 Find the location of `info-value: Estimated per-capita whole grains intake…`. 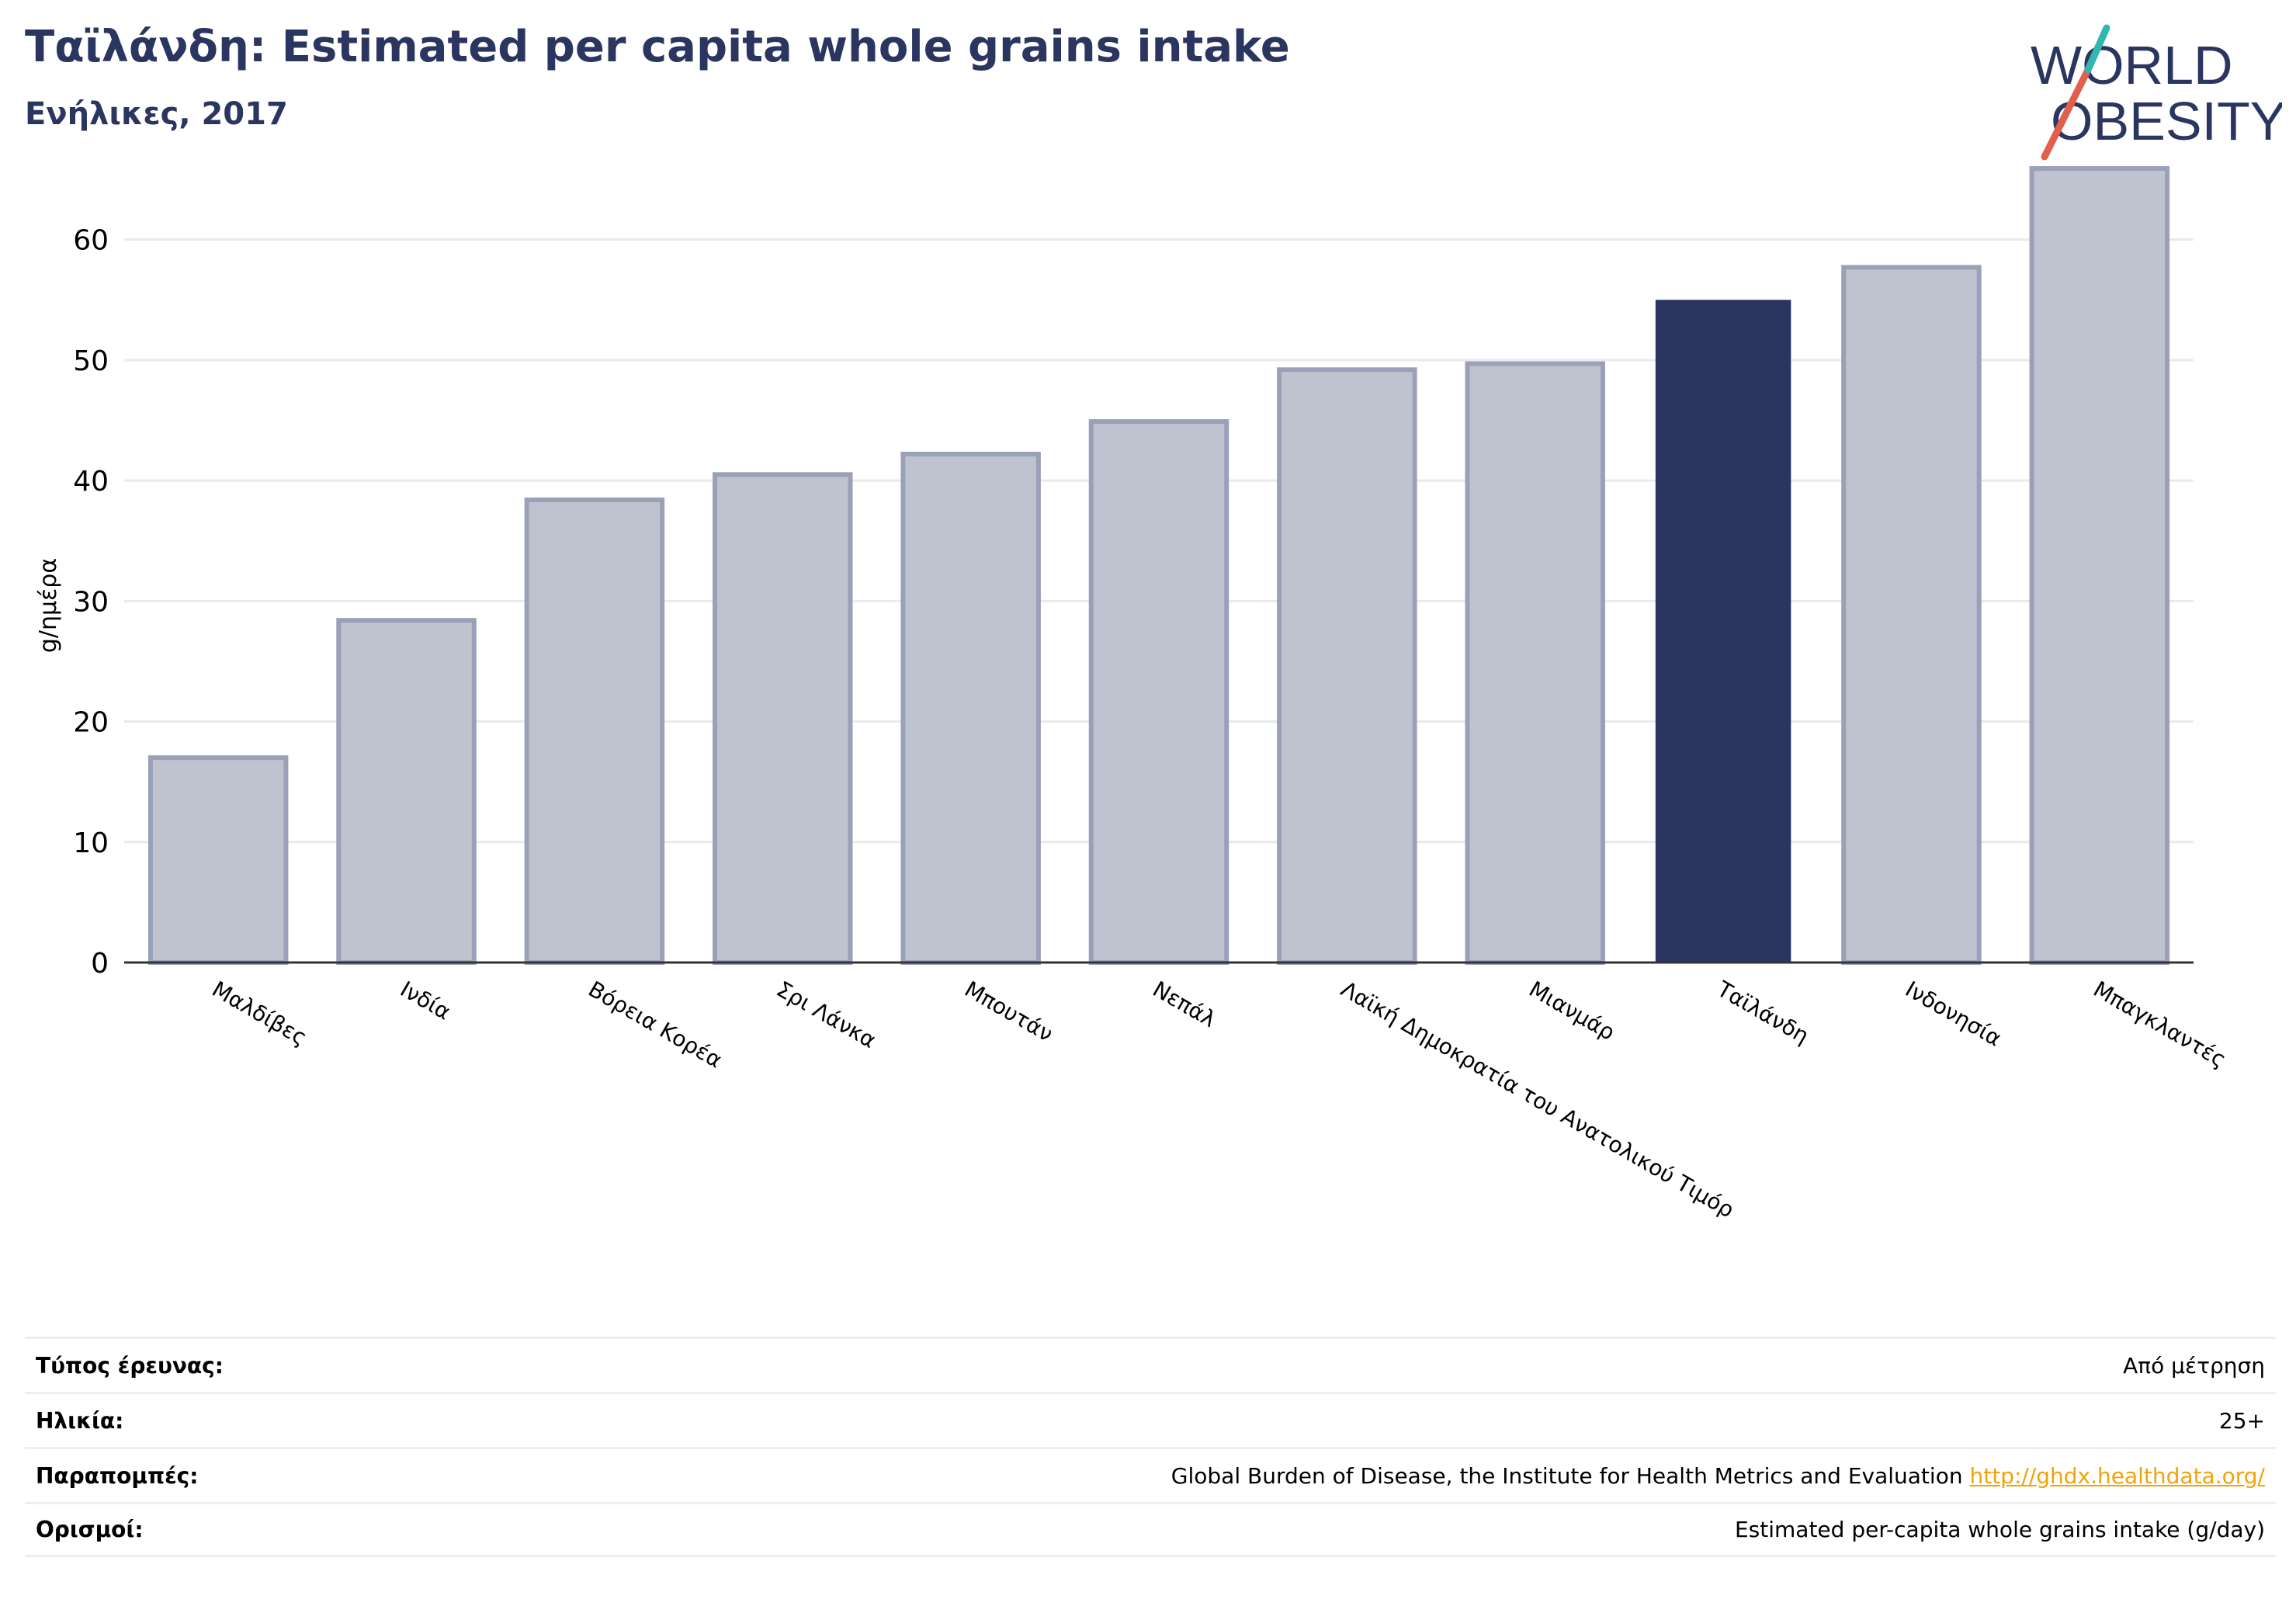

info-value: Estimated per-capita whole grains intake… is located at coordinates (1999, 1529).